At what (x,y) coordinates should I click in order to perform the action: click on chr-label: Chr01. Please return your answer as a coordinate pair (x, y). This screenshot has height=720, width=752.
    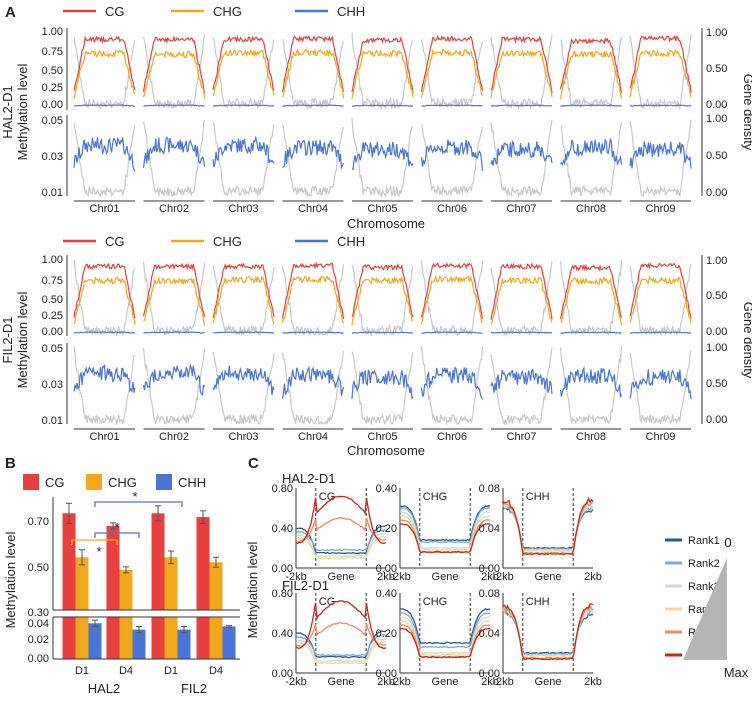
    Looking at the image, I should click on (105, 209).